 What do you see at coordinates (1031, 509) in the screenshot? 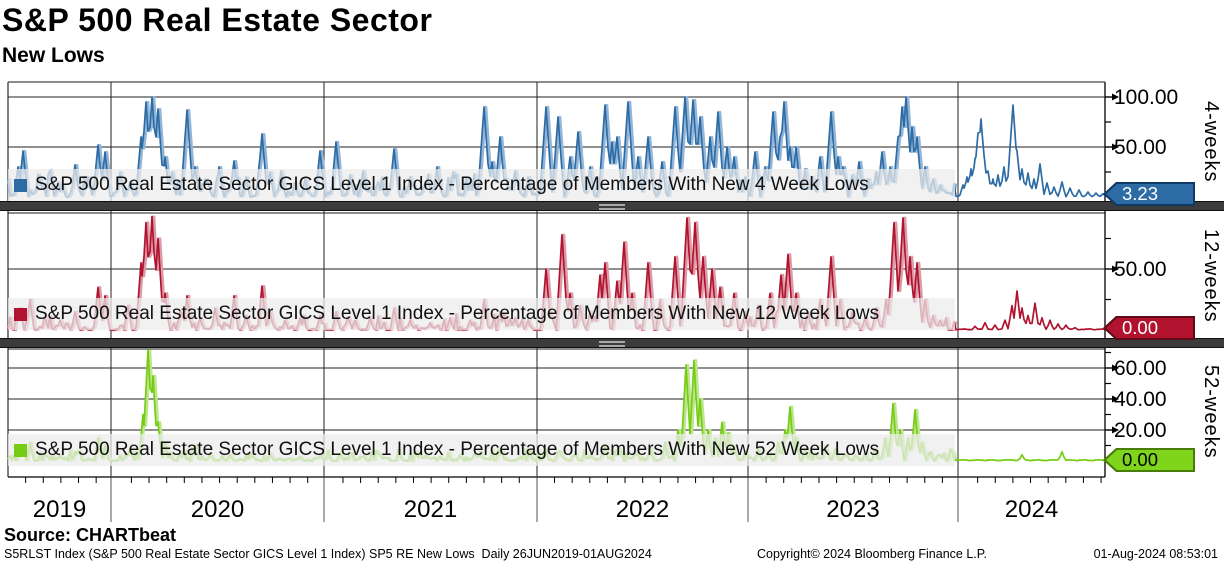
I see `year-label: 2024` at bounding box center [1031, 509].